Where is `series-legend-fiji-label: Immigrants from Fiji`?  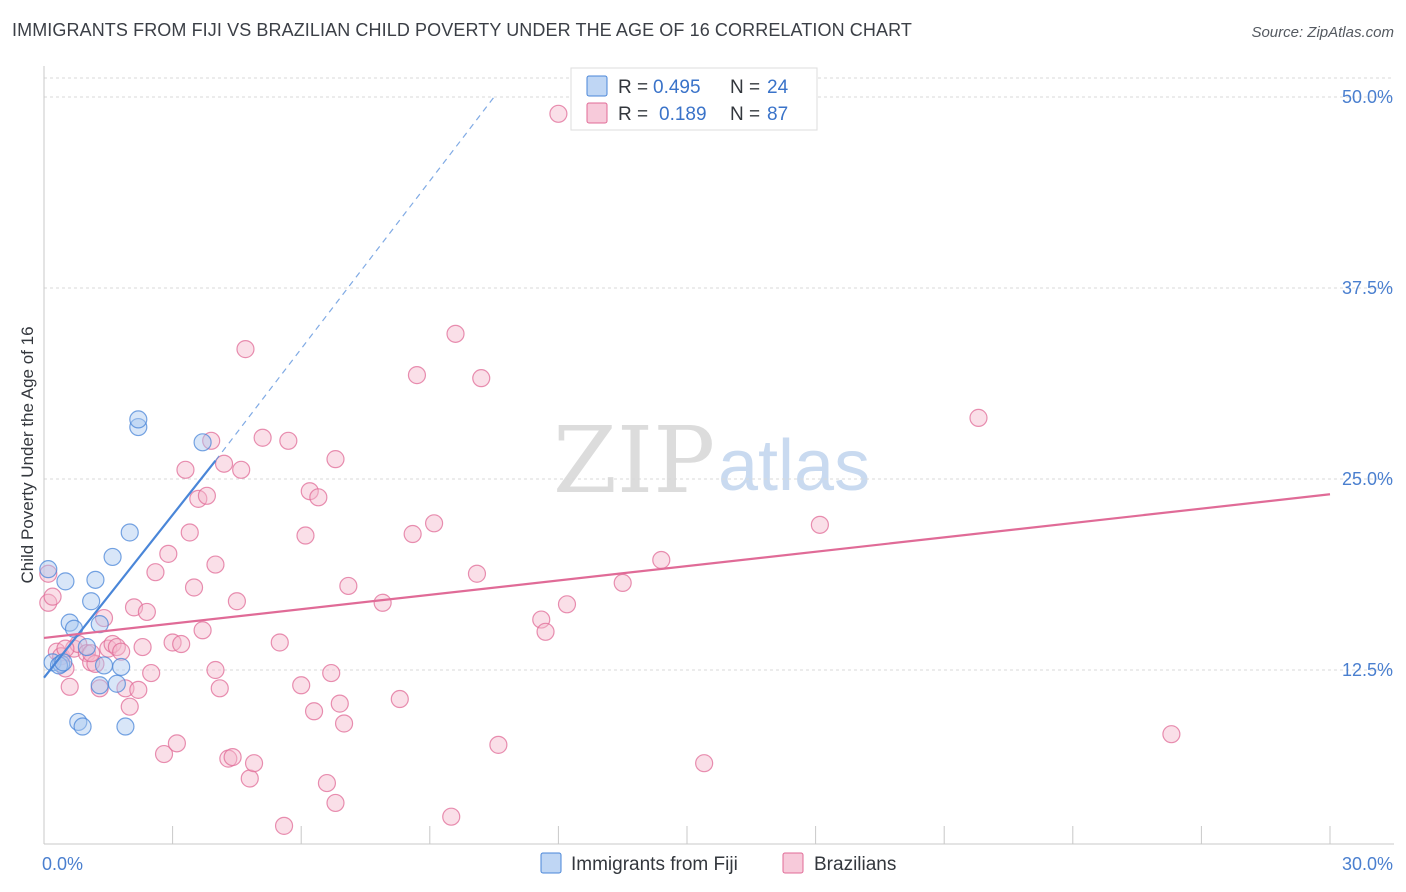
series-legend-fiji-label: Immigrants from Fiji is located at coordinates (654, 864).